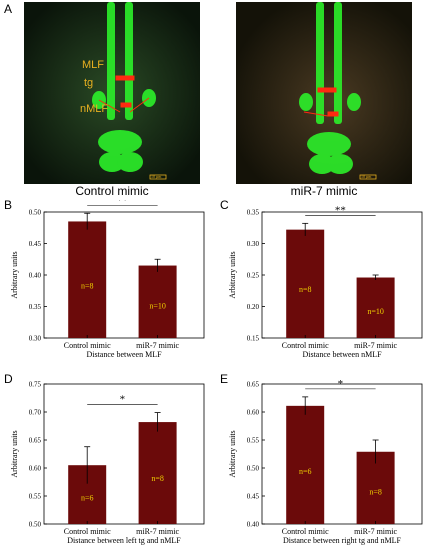 The height and width of the screenshot is (550, 435). Describe the element at coordinates (253, 213) in the screenshot. I see `y-tick-label-c: 0.35` at that location.